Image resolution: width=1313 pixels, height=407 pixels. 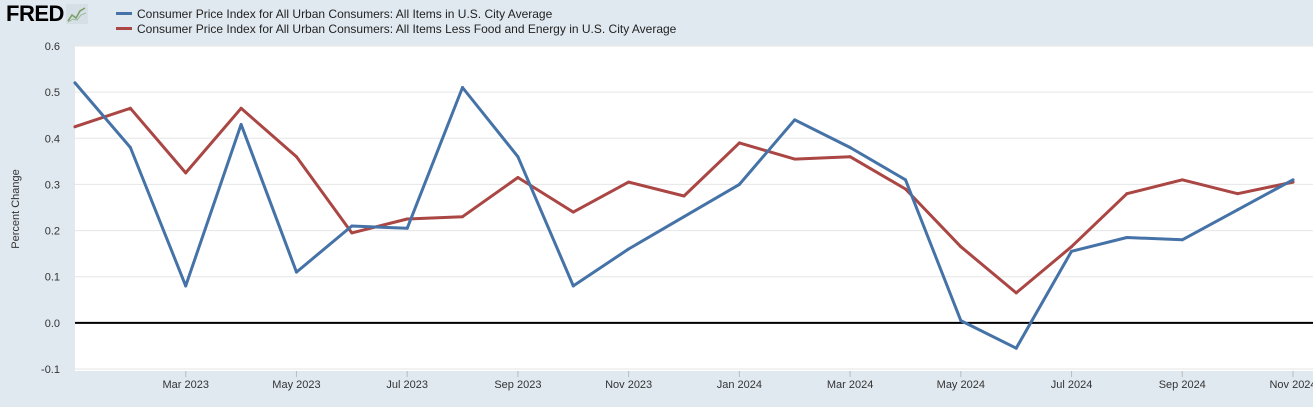 I want to click on legend-swatch-all-items, so click(x=124, y=13).